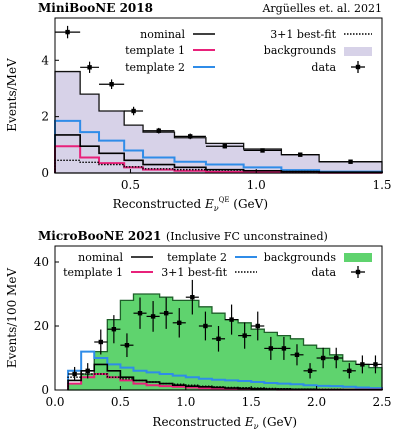 The width and height of the screenshot is (408, 433). What do you see at coordinates (12, 95) in the screenshot?
I see `miniboone-ylabel: Events/MeV` at bounding box center [12, 95].